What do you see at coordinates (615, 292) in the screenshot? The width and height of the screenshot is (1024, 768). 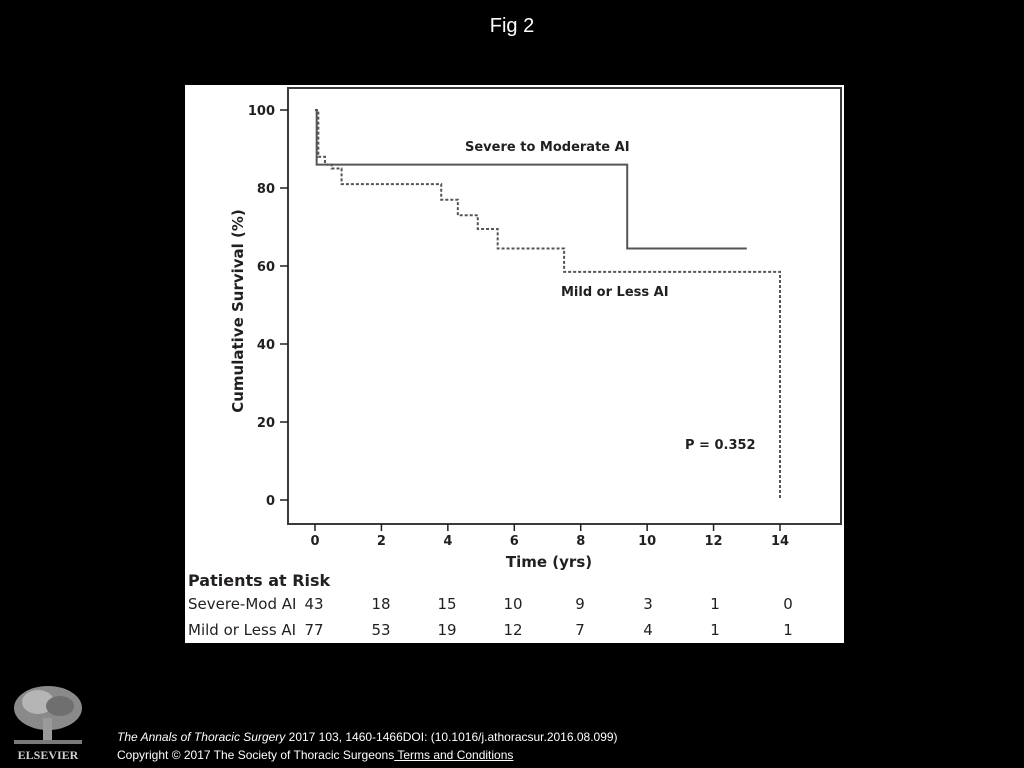 I see `series-label-mild: Mild or Less AI` at bounding box center [615, 292].